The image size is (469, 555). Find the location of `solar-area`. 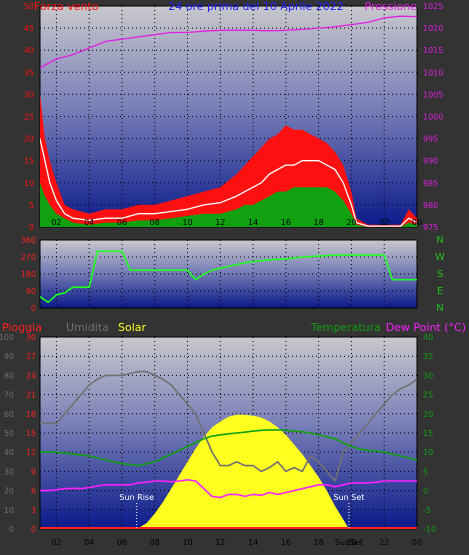

solar-area is located at coordinates (242, 471).